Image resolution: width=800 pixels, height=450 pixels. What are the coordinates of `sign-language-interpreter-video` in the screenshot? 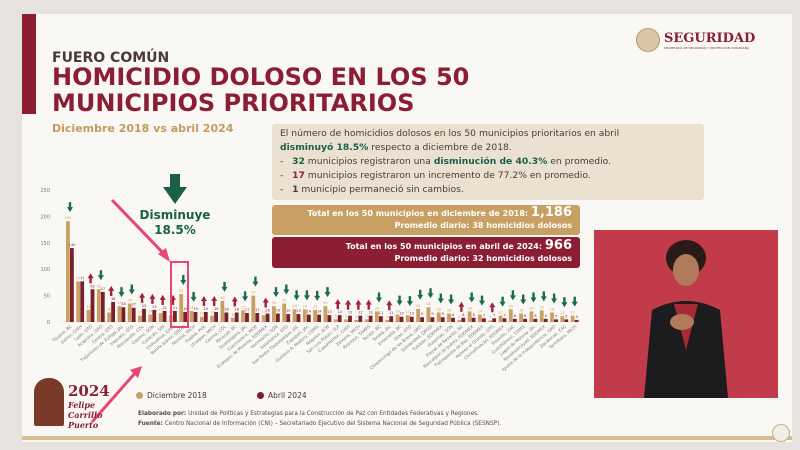 It's located at (686, 314).